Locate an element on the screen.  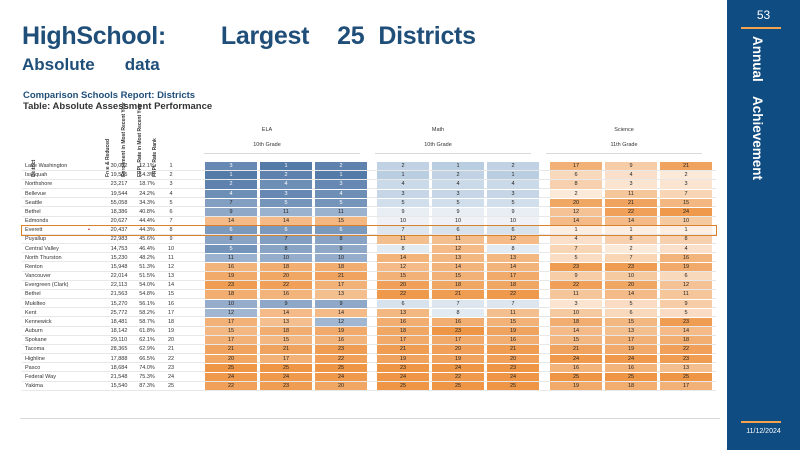
slide-subtitle-word: Absolute is located at coordinates (58, 64).